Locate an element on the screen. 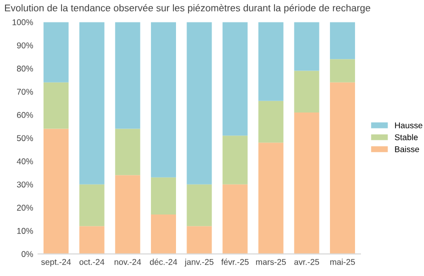  x-tick-label: sept.-24 is located at coordinates (56, 263).